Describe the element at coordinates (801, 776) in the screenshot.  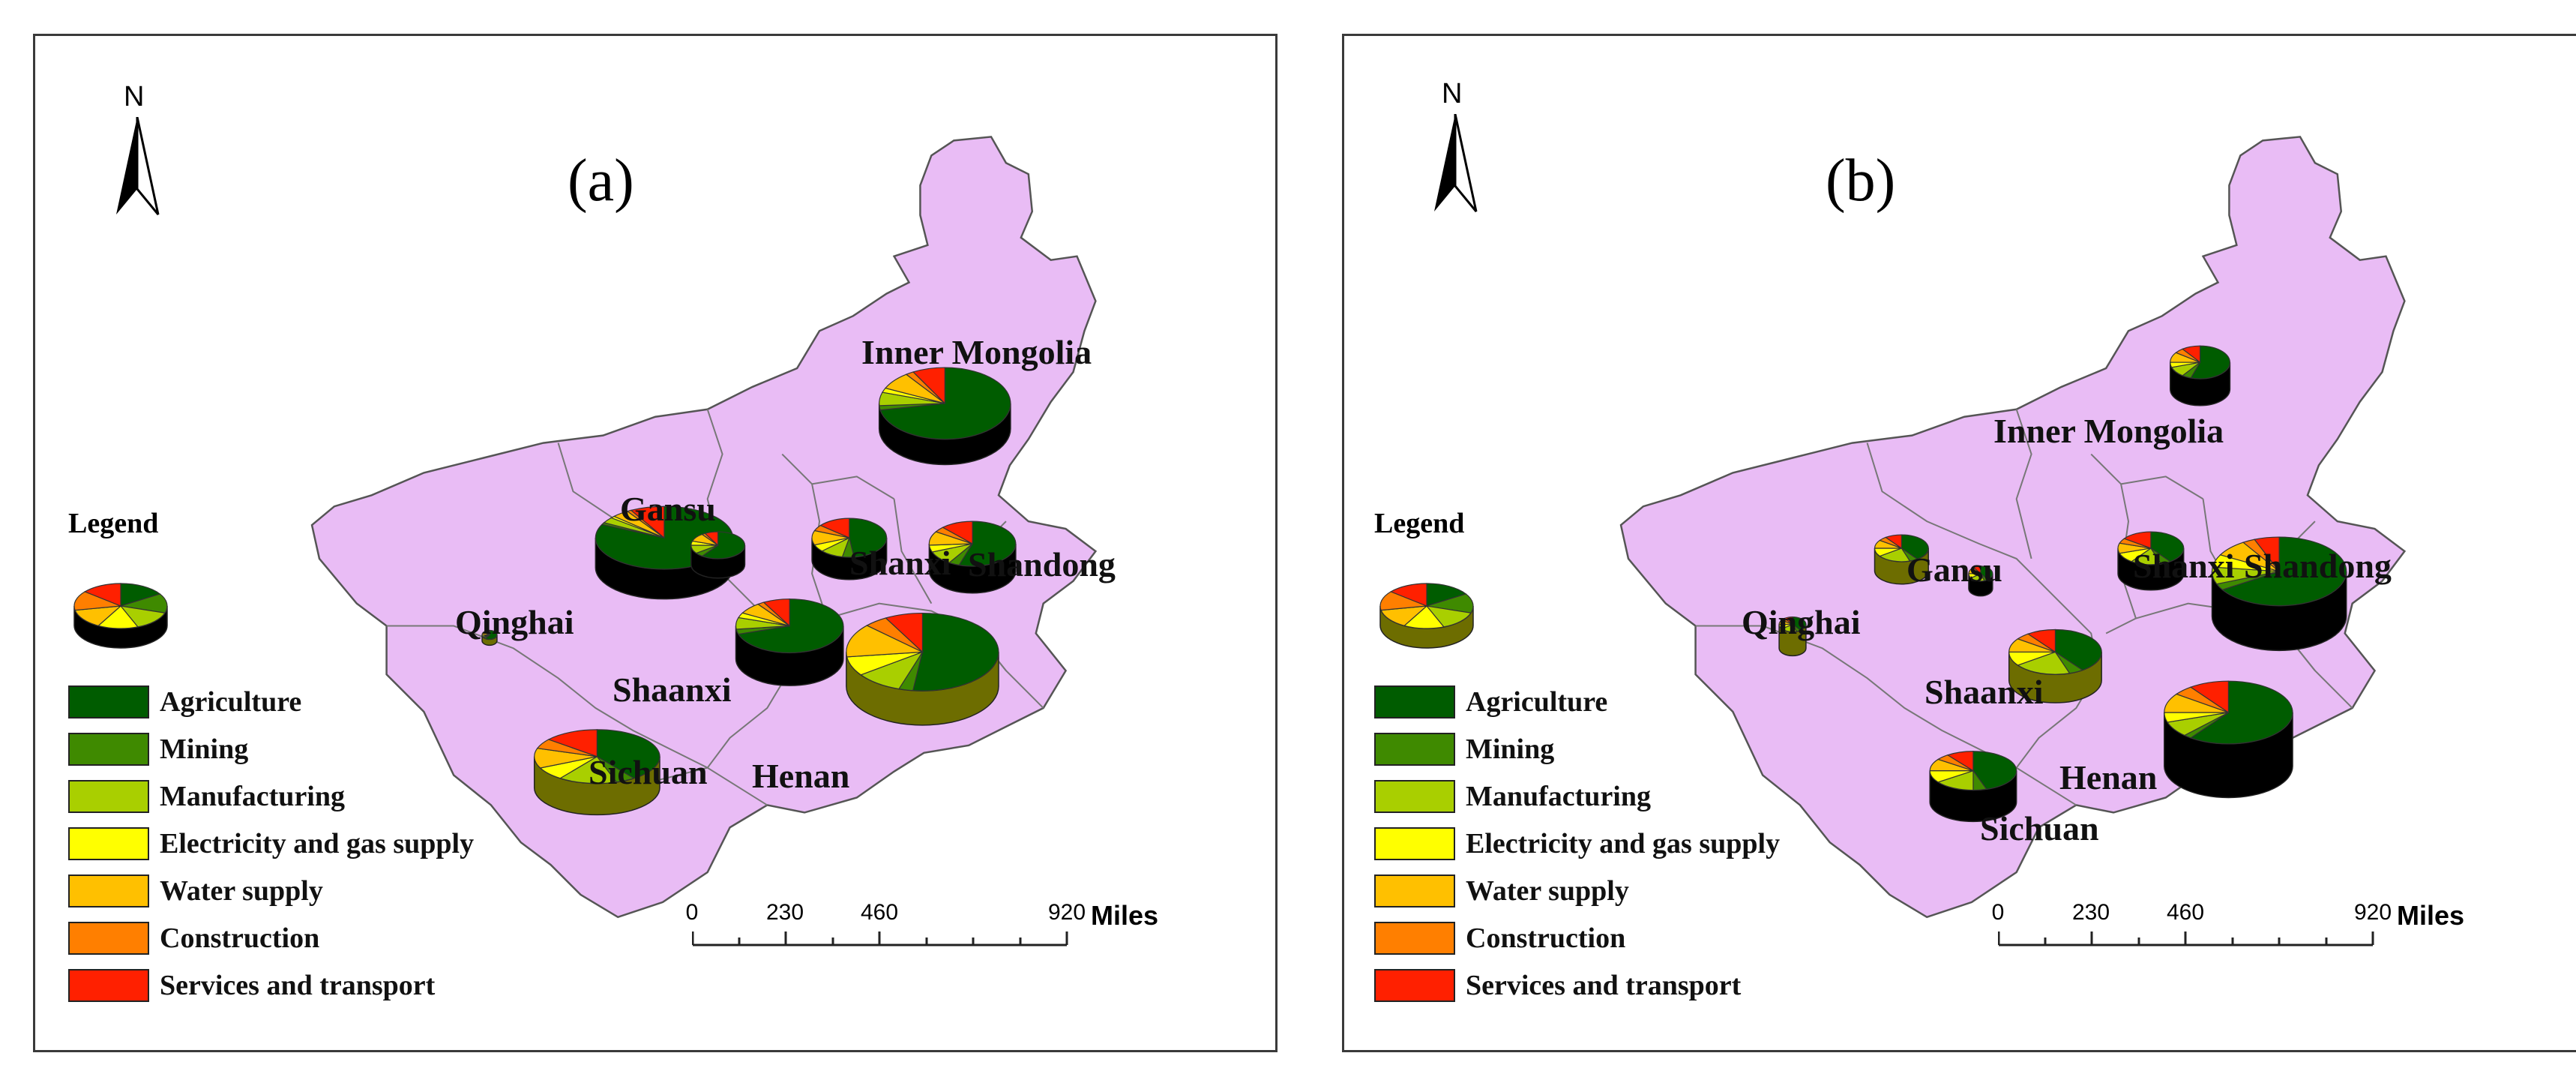
I see `label-henan: Henan` at that location.